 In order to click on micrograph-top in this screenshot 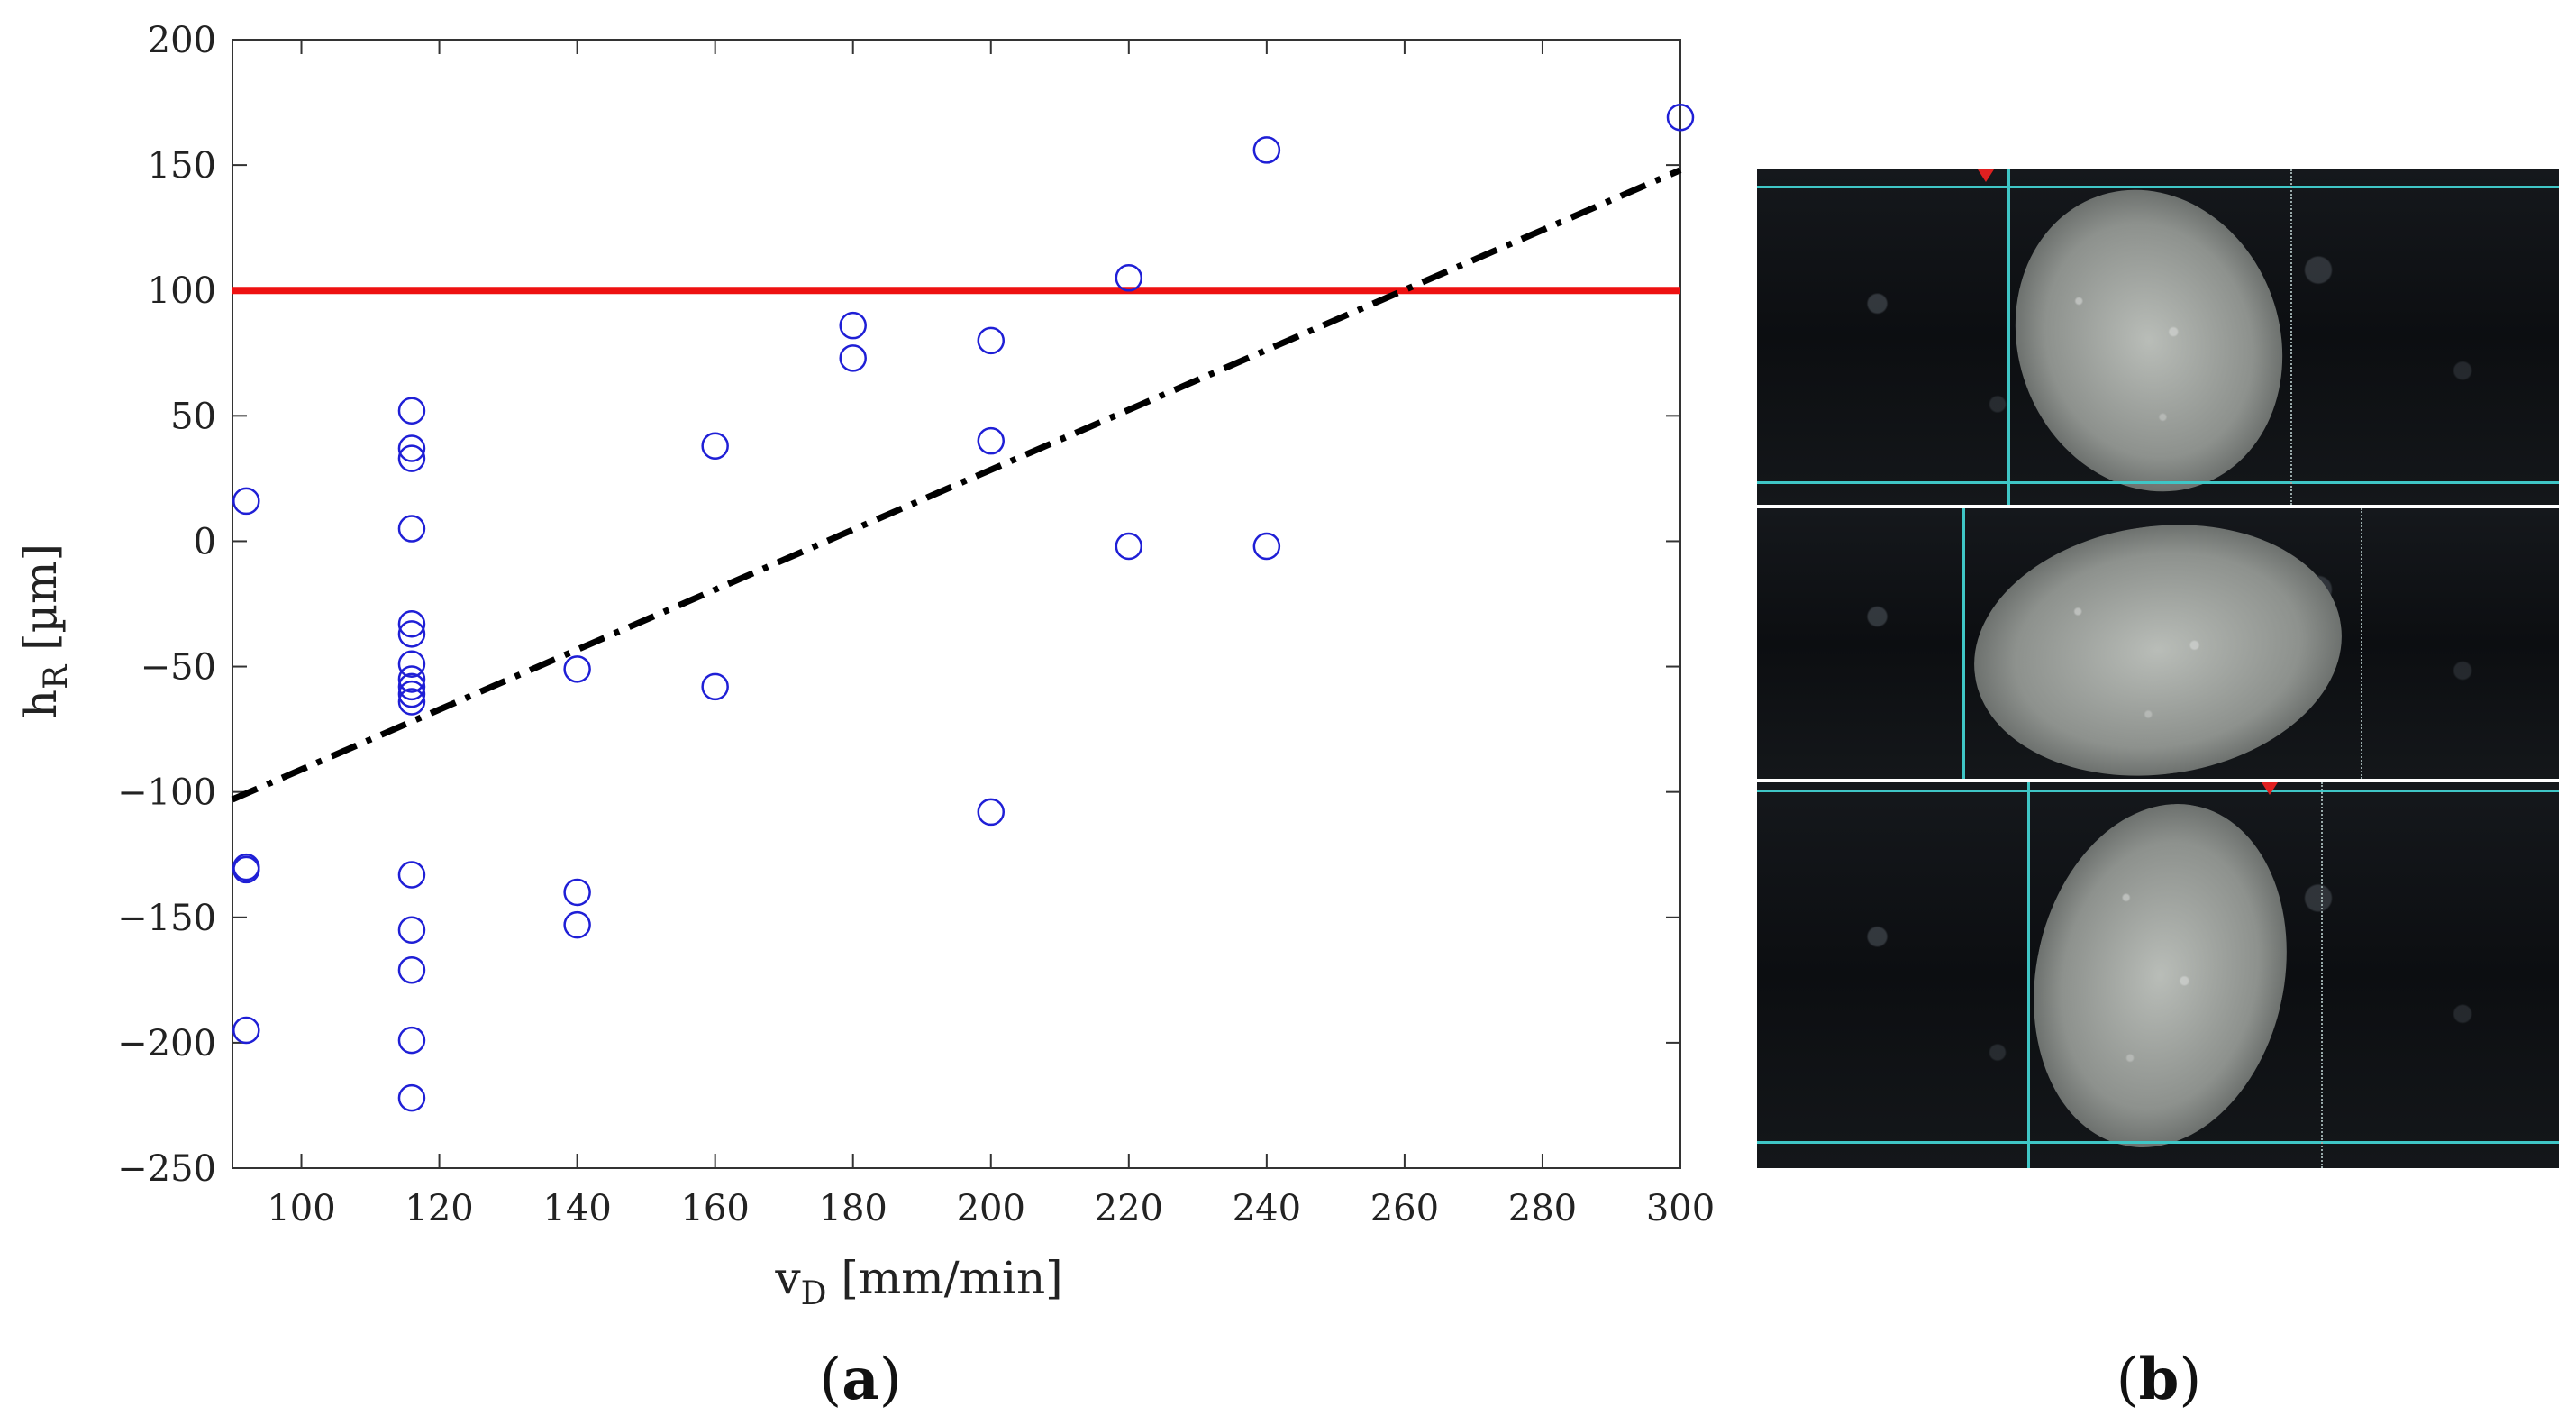, I will do `click(2158, 337)`.